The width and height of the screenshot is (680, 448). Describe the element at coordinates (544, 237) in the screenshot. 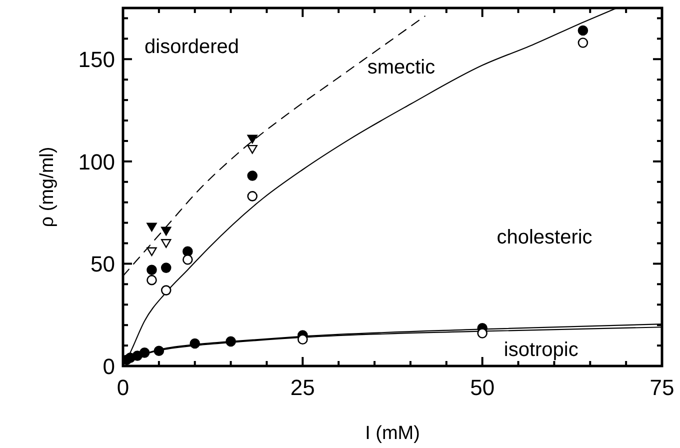

I see `annotation: cholesteric` at that location.